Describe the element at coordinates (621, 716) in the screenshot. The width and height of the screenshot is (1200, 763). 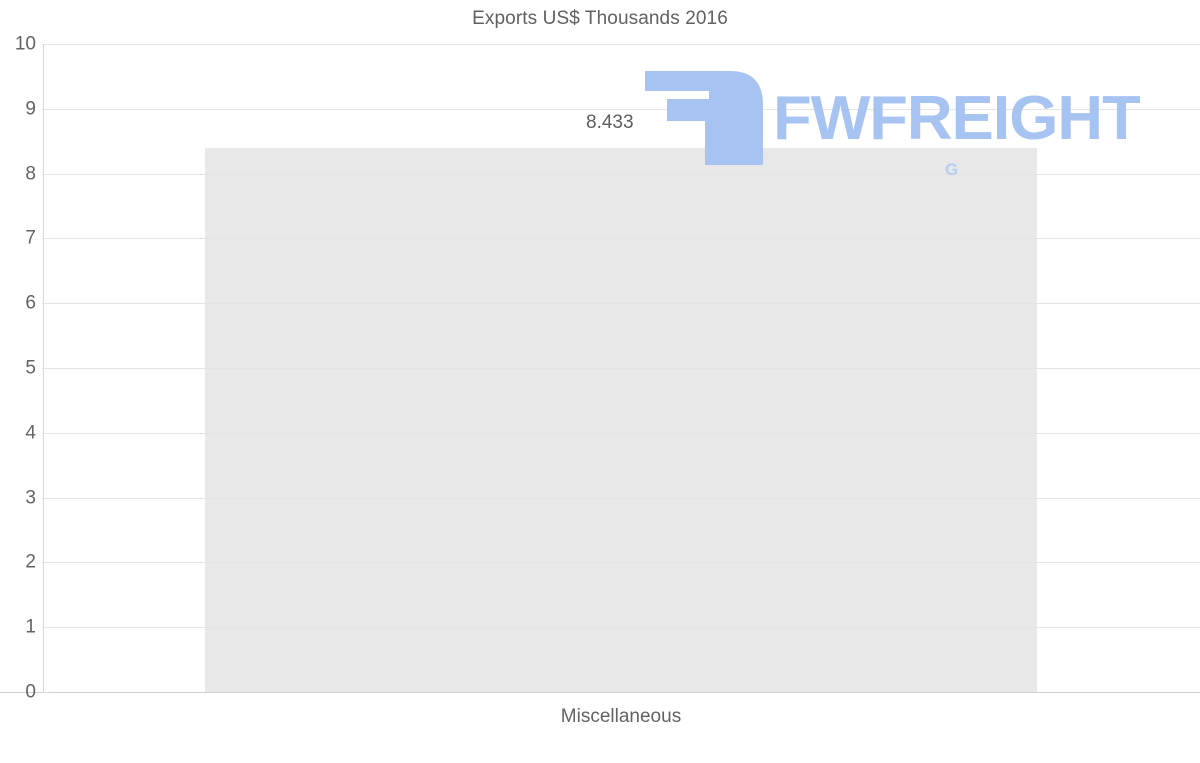
I see `x-tick-label-miscellaneous: Miscellaneous` at that location.